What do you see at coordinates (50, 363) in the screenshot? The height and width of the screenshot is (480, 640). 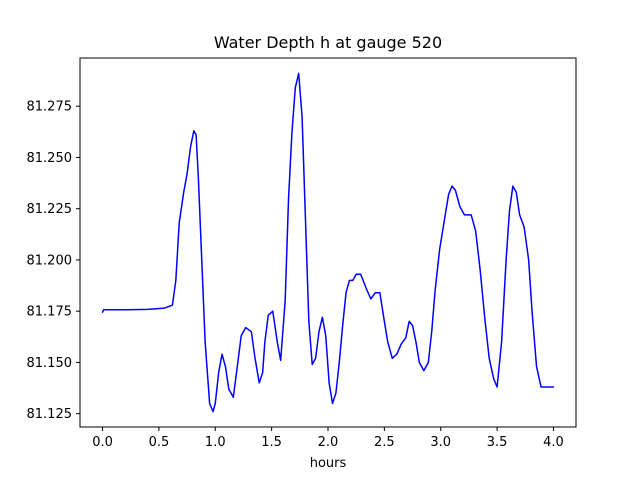 I see `y-tick-label: 81.150` at bounding box center [50, 363].